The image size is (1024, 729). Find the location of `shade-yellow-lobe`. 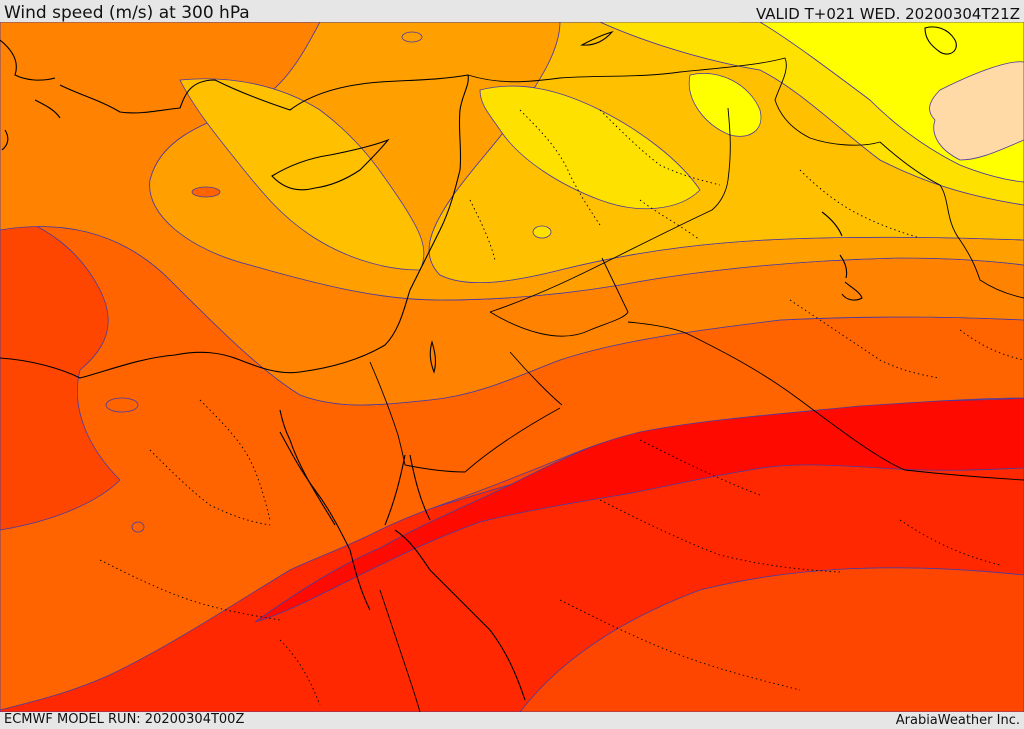

shade-yellow-lobe is located at coordinates (725, 105).